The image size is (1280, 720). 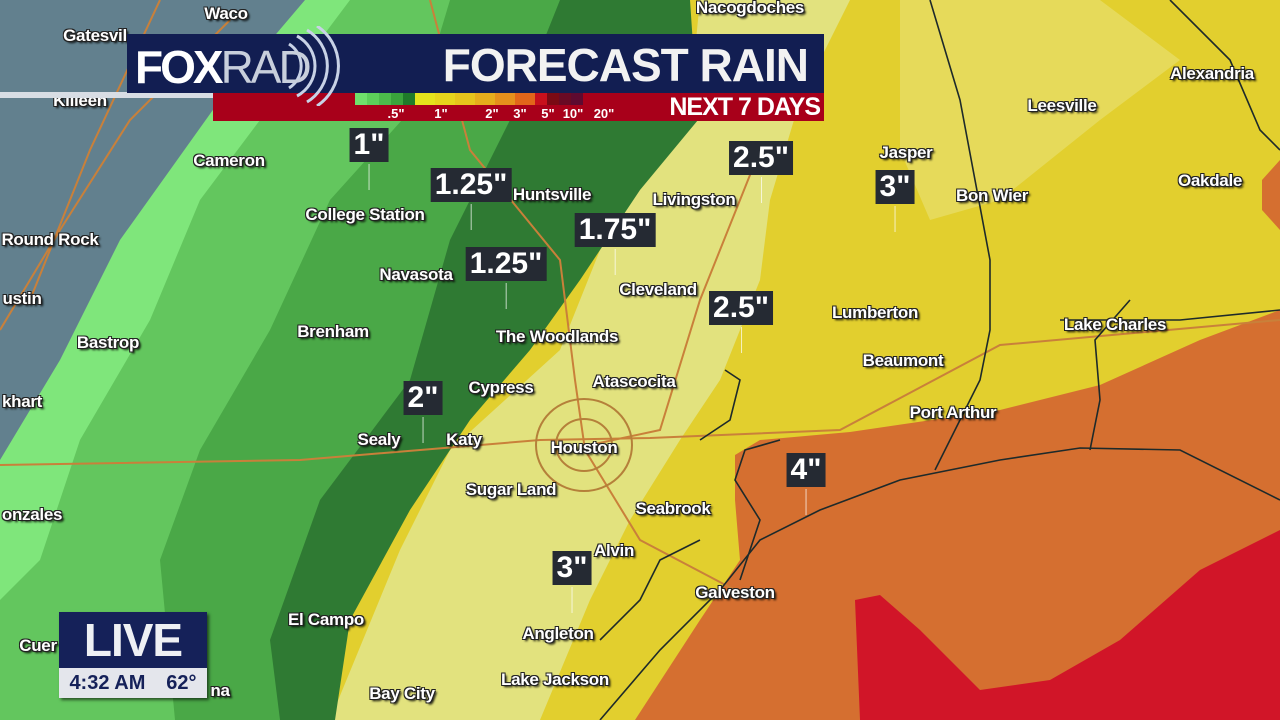 What do you see at coordinates (179, 67) in the screenshot?
I see `logo-fox: FOX` at bounding box center [179, 67].